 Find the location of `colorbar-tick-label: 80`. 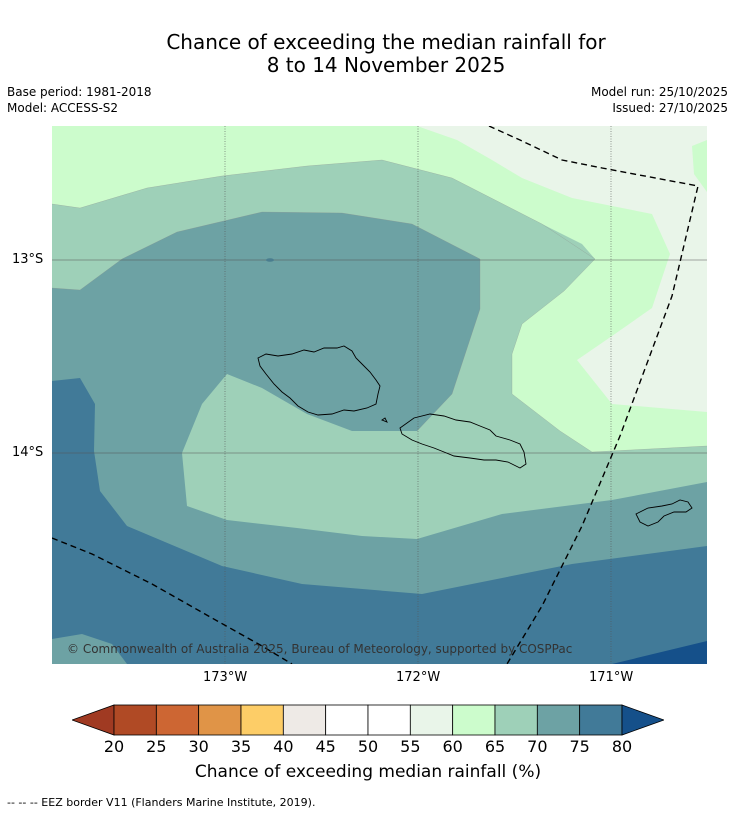

colorbar-tick-label: 80 is located at coordinates (622, 746).